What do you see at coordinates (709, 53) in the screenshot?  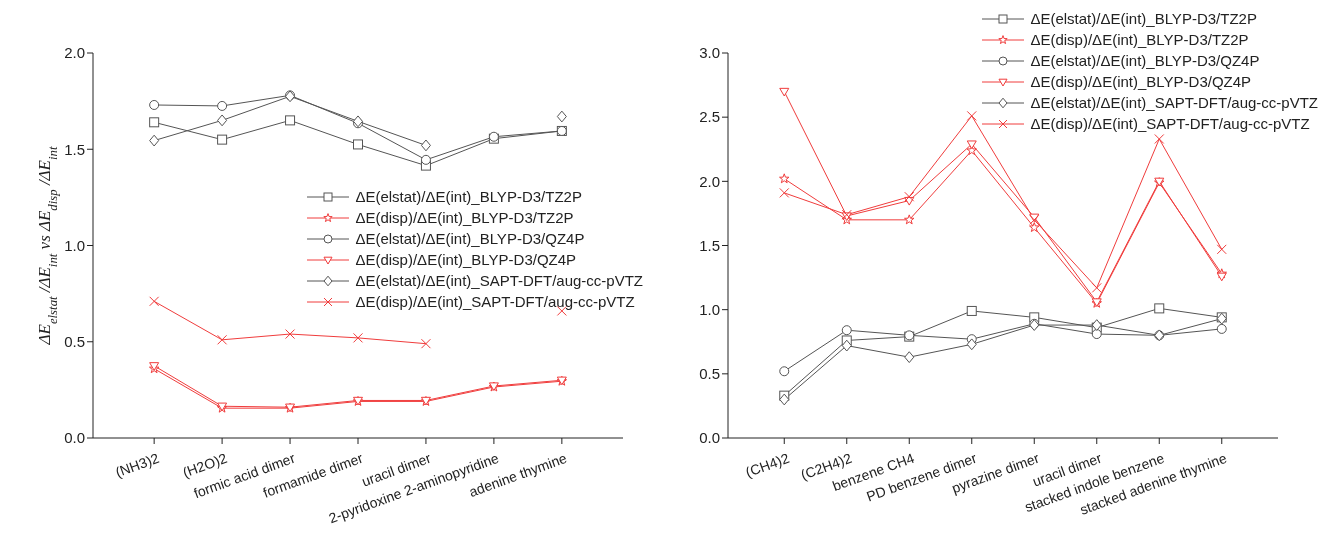 I see `y-tick-label: 3.0` at bounding box center [709, 53].